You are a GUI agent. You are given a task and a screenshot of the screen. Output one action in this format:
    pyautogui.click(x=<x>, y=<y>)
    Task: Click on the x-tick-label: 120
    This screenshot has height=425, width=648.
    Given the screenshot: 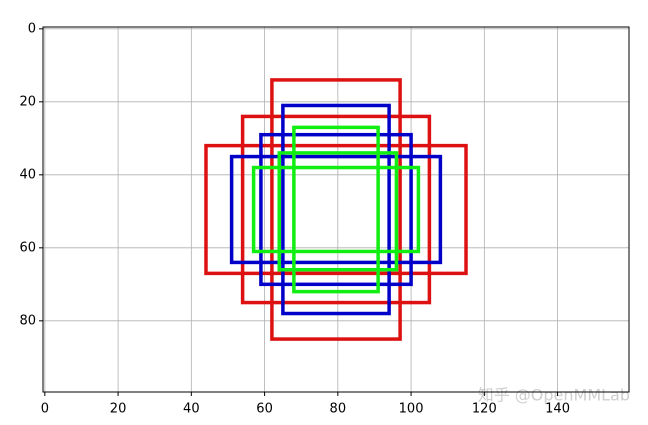 What is the action you would take?
    pyautogui.click(x=484, y=409)
    